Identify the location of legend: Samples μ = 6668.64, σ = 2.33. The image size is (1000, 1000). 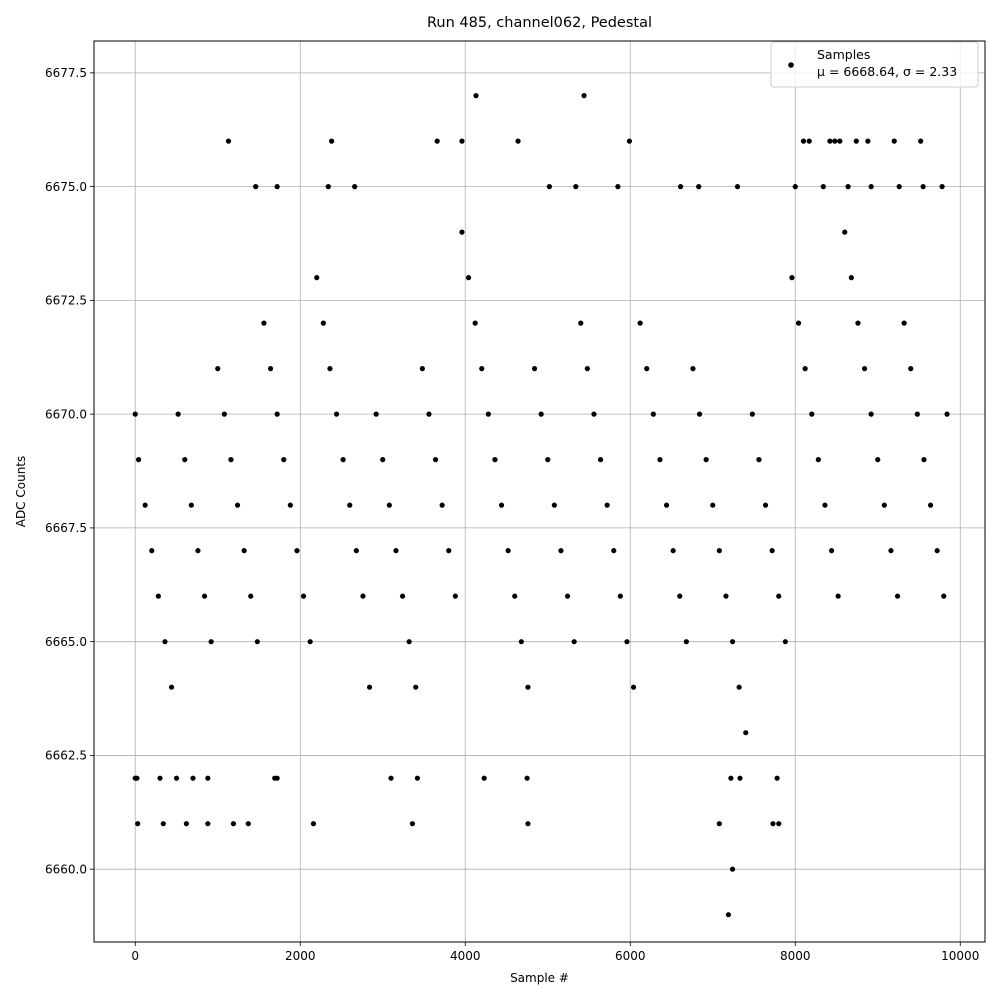
(874, 64).